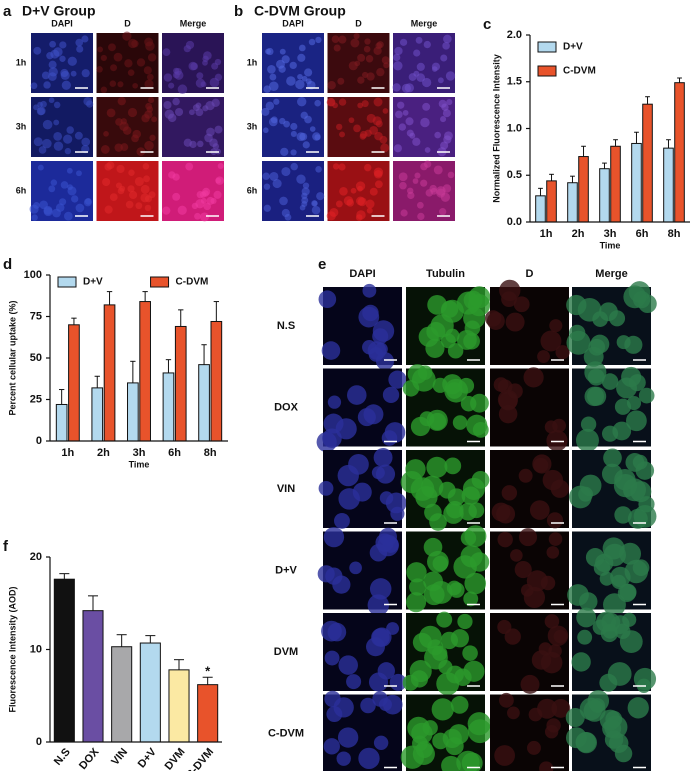 This screenshot has height=776, width=700. What do you see at coordinates (193, 191) in the screenshot?
I see `micrograph` at bounding box center [193, 191].